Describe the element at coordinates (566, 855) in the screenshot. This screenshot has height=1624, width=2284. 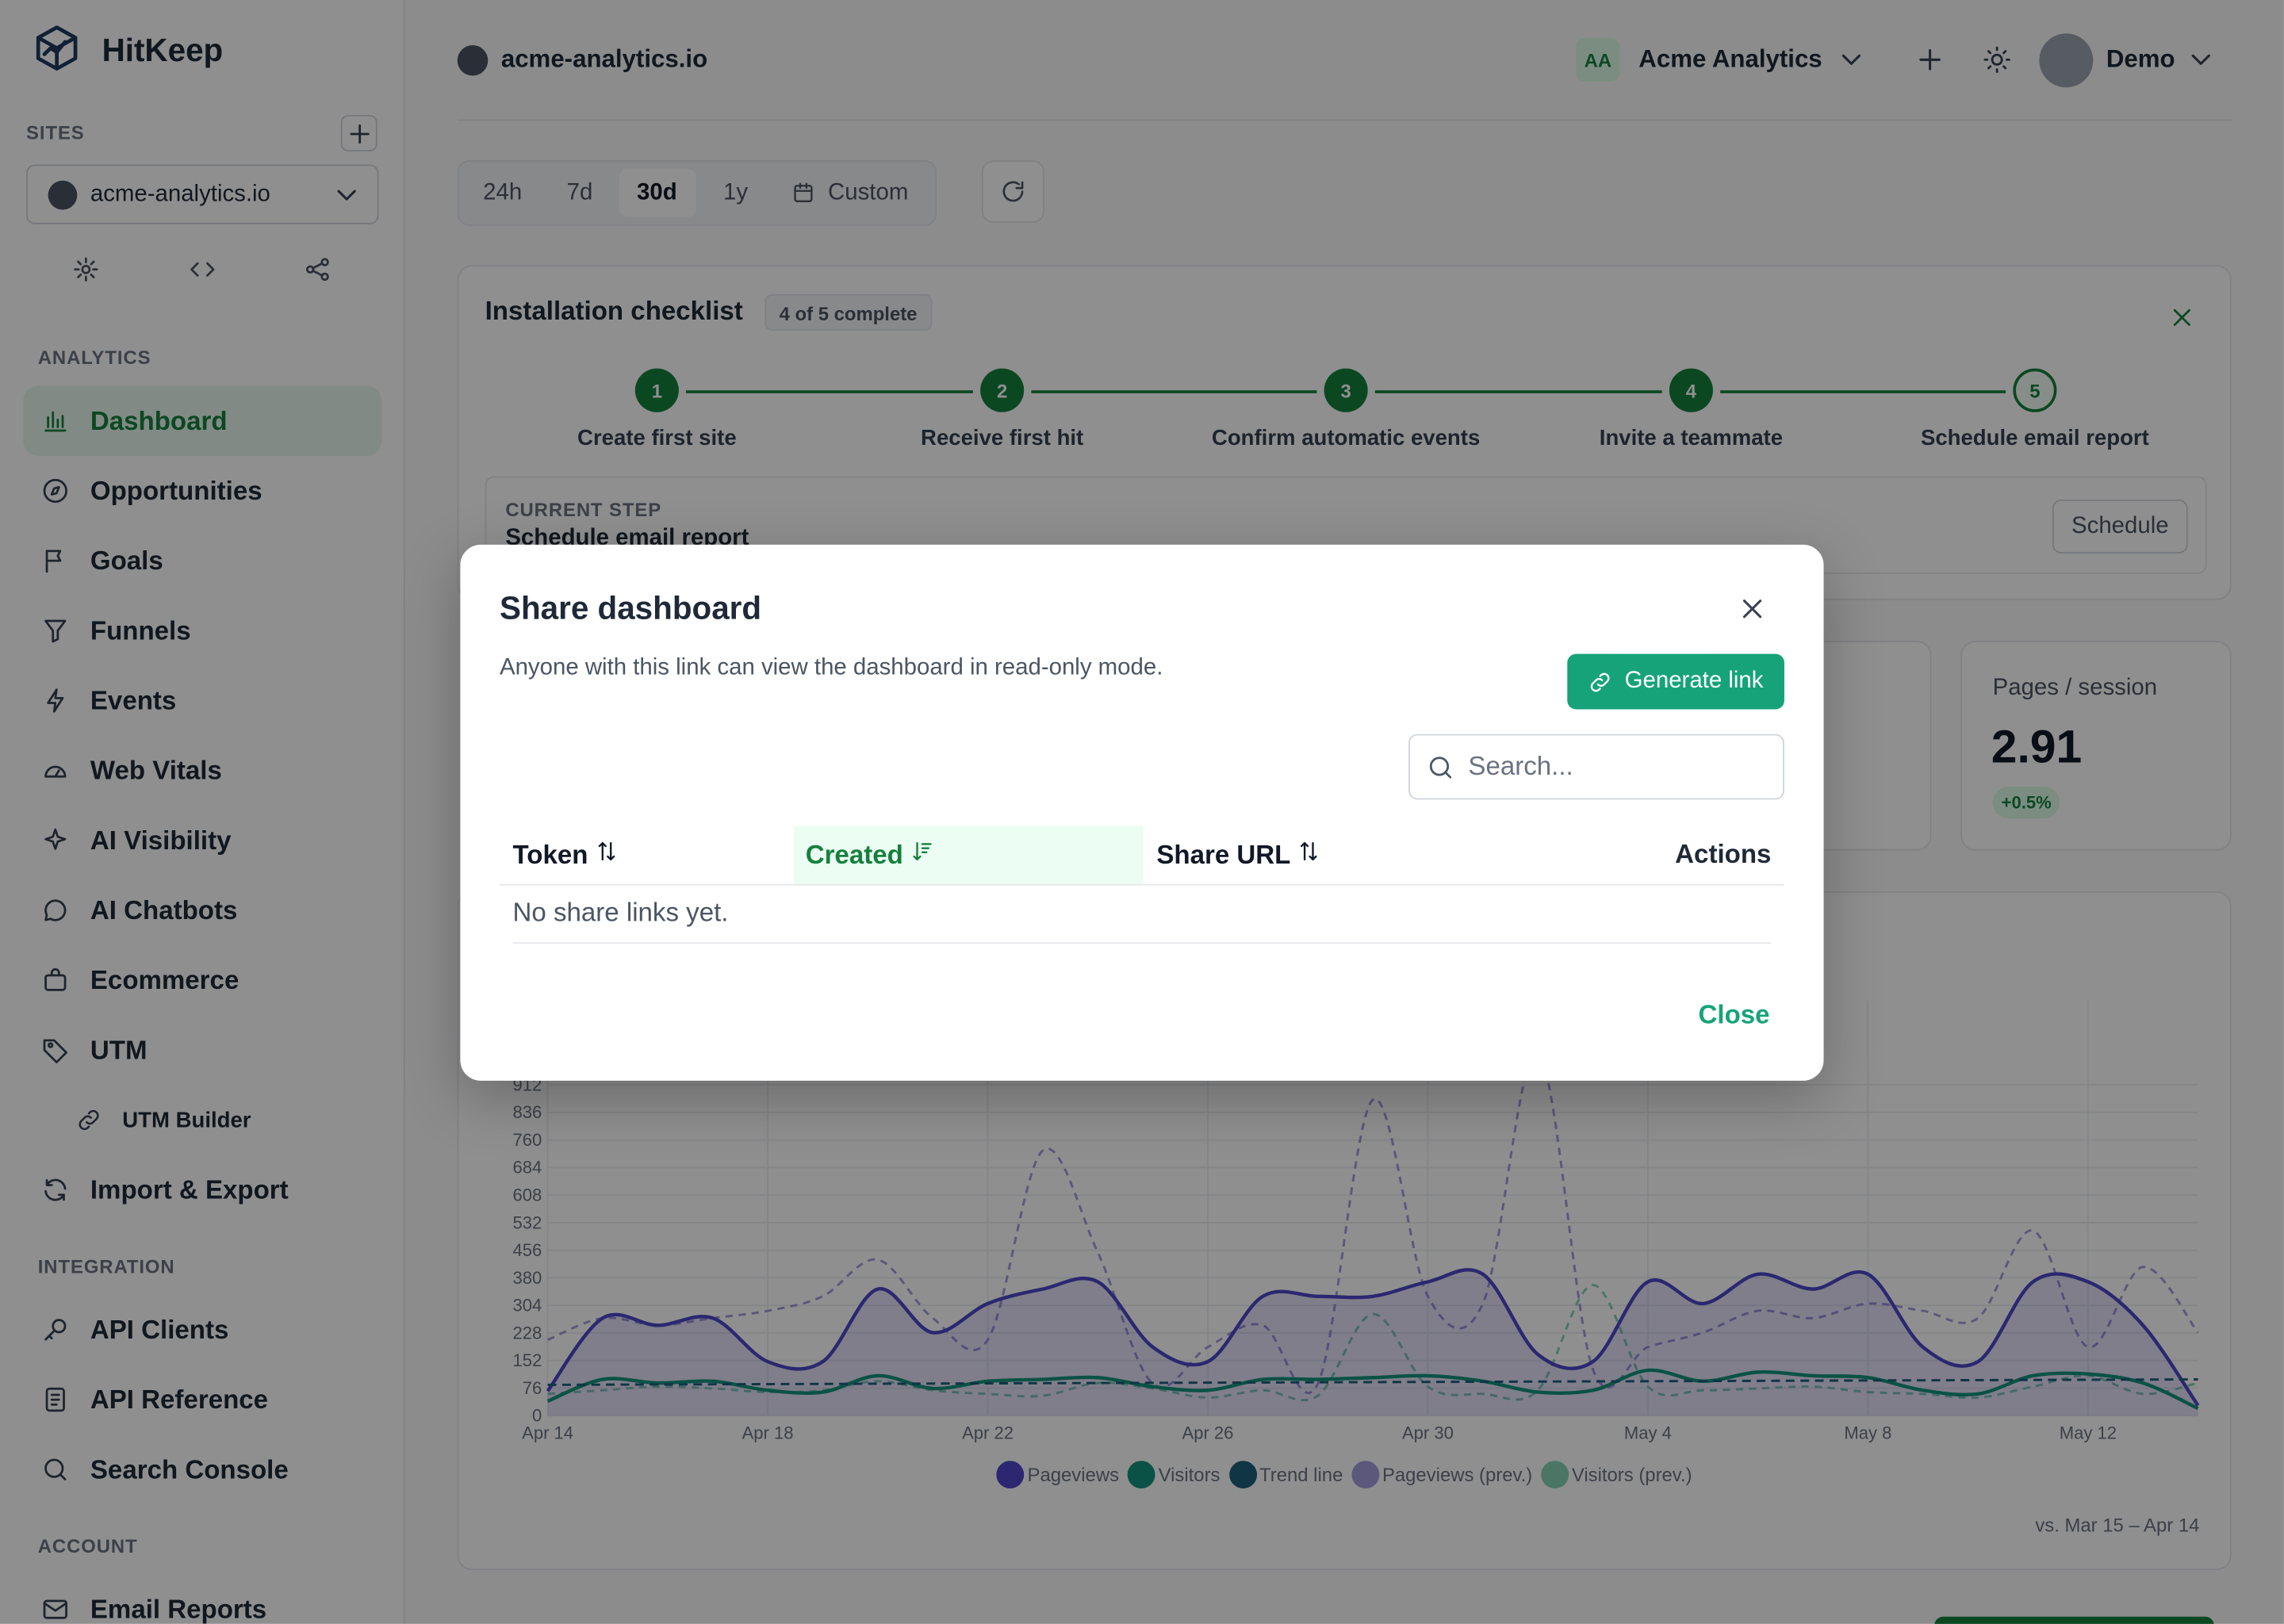
I see `table-header: Token` at that location.